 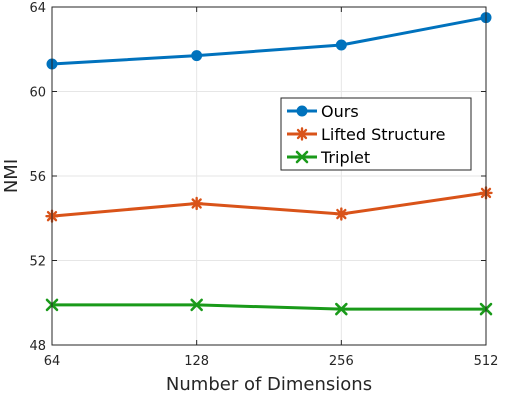 What do you see at coordinates (37, 177) in the screenshot?
I see `y-tick-label: 56` at bounding box center [37, 177].